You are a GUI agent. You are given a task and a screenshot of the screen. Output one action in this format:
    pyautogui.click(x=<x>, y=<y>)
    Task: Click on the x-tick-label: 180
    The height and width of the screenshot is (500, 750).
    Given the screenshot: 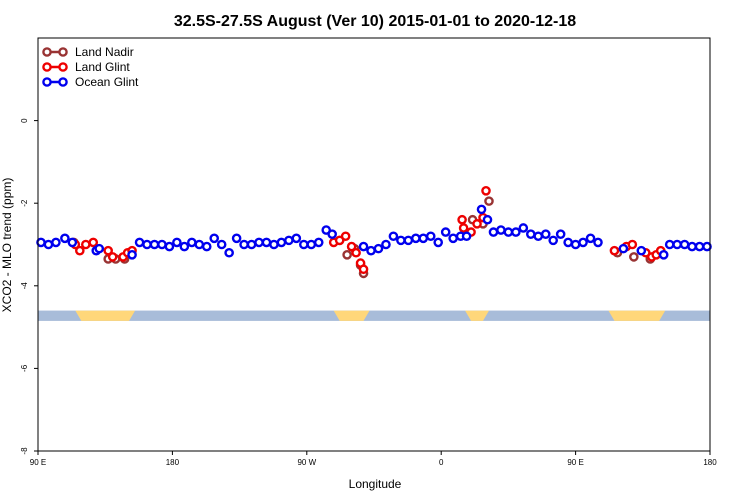 What is the action you would take?
    pyautogui.click(x=710, y=462)
    